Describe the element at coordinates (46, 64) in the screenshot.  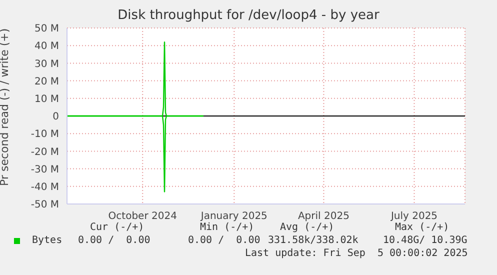
I see `y-tick-label: 30 M` at that location.